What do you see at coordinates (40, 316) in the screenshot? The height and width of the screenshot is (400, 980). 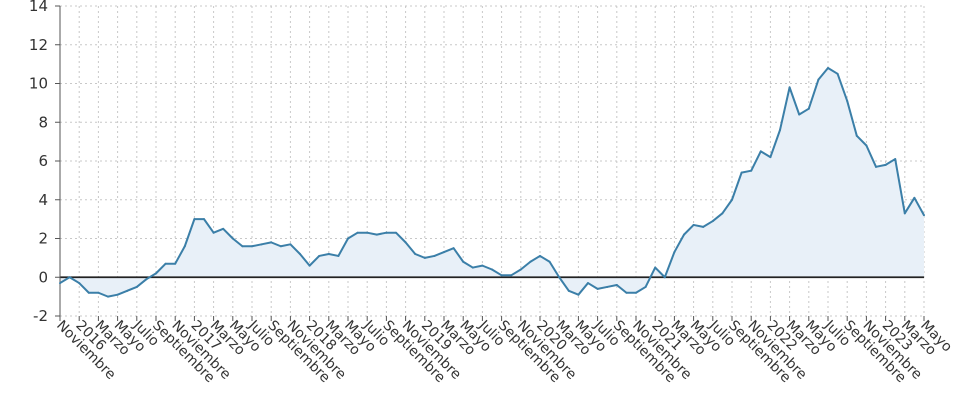 I see `y-tick-label: -2` at bounding box center [40, 316].